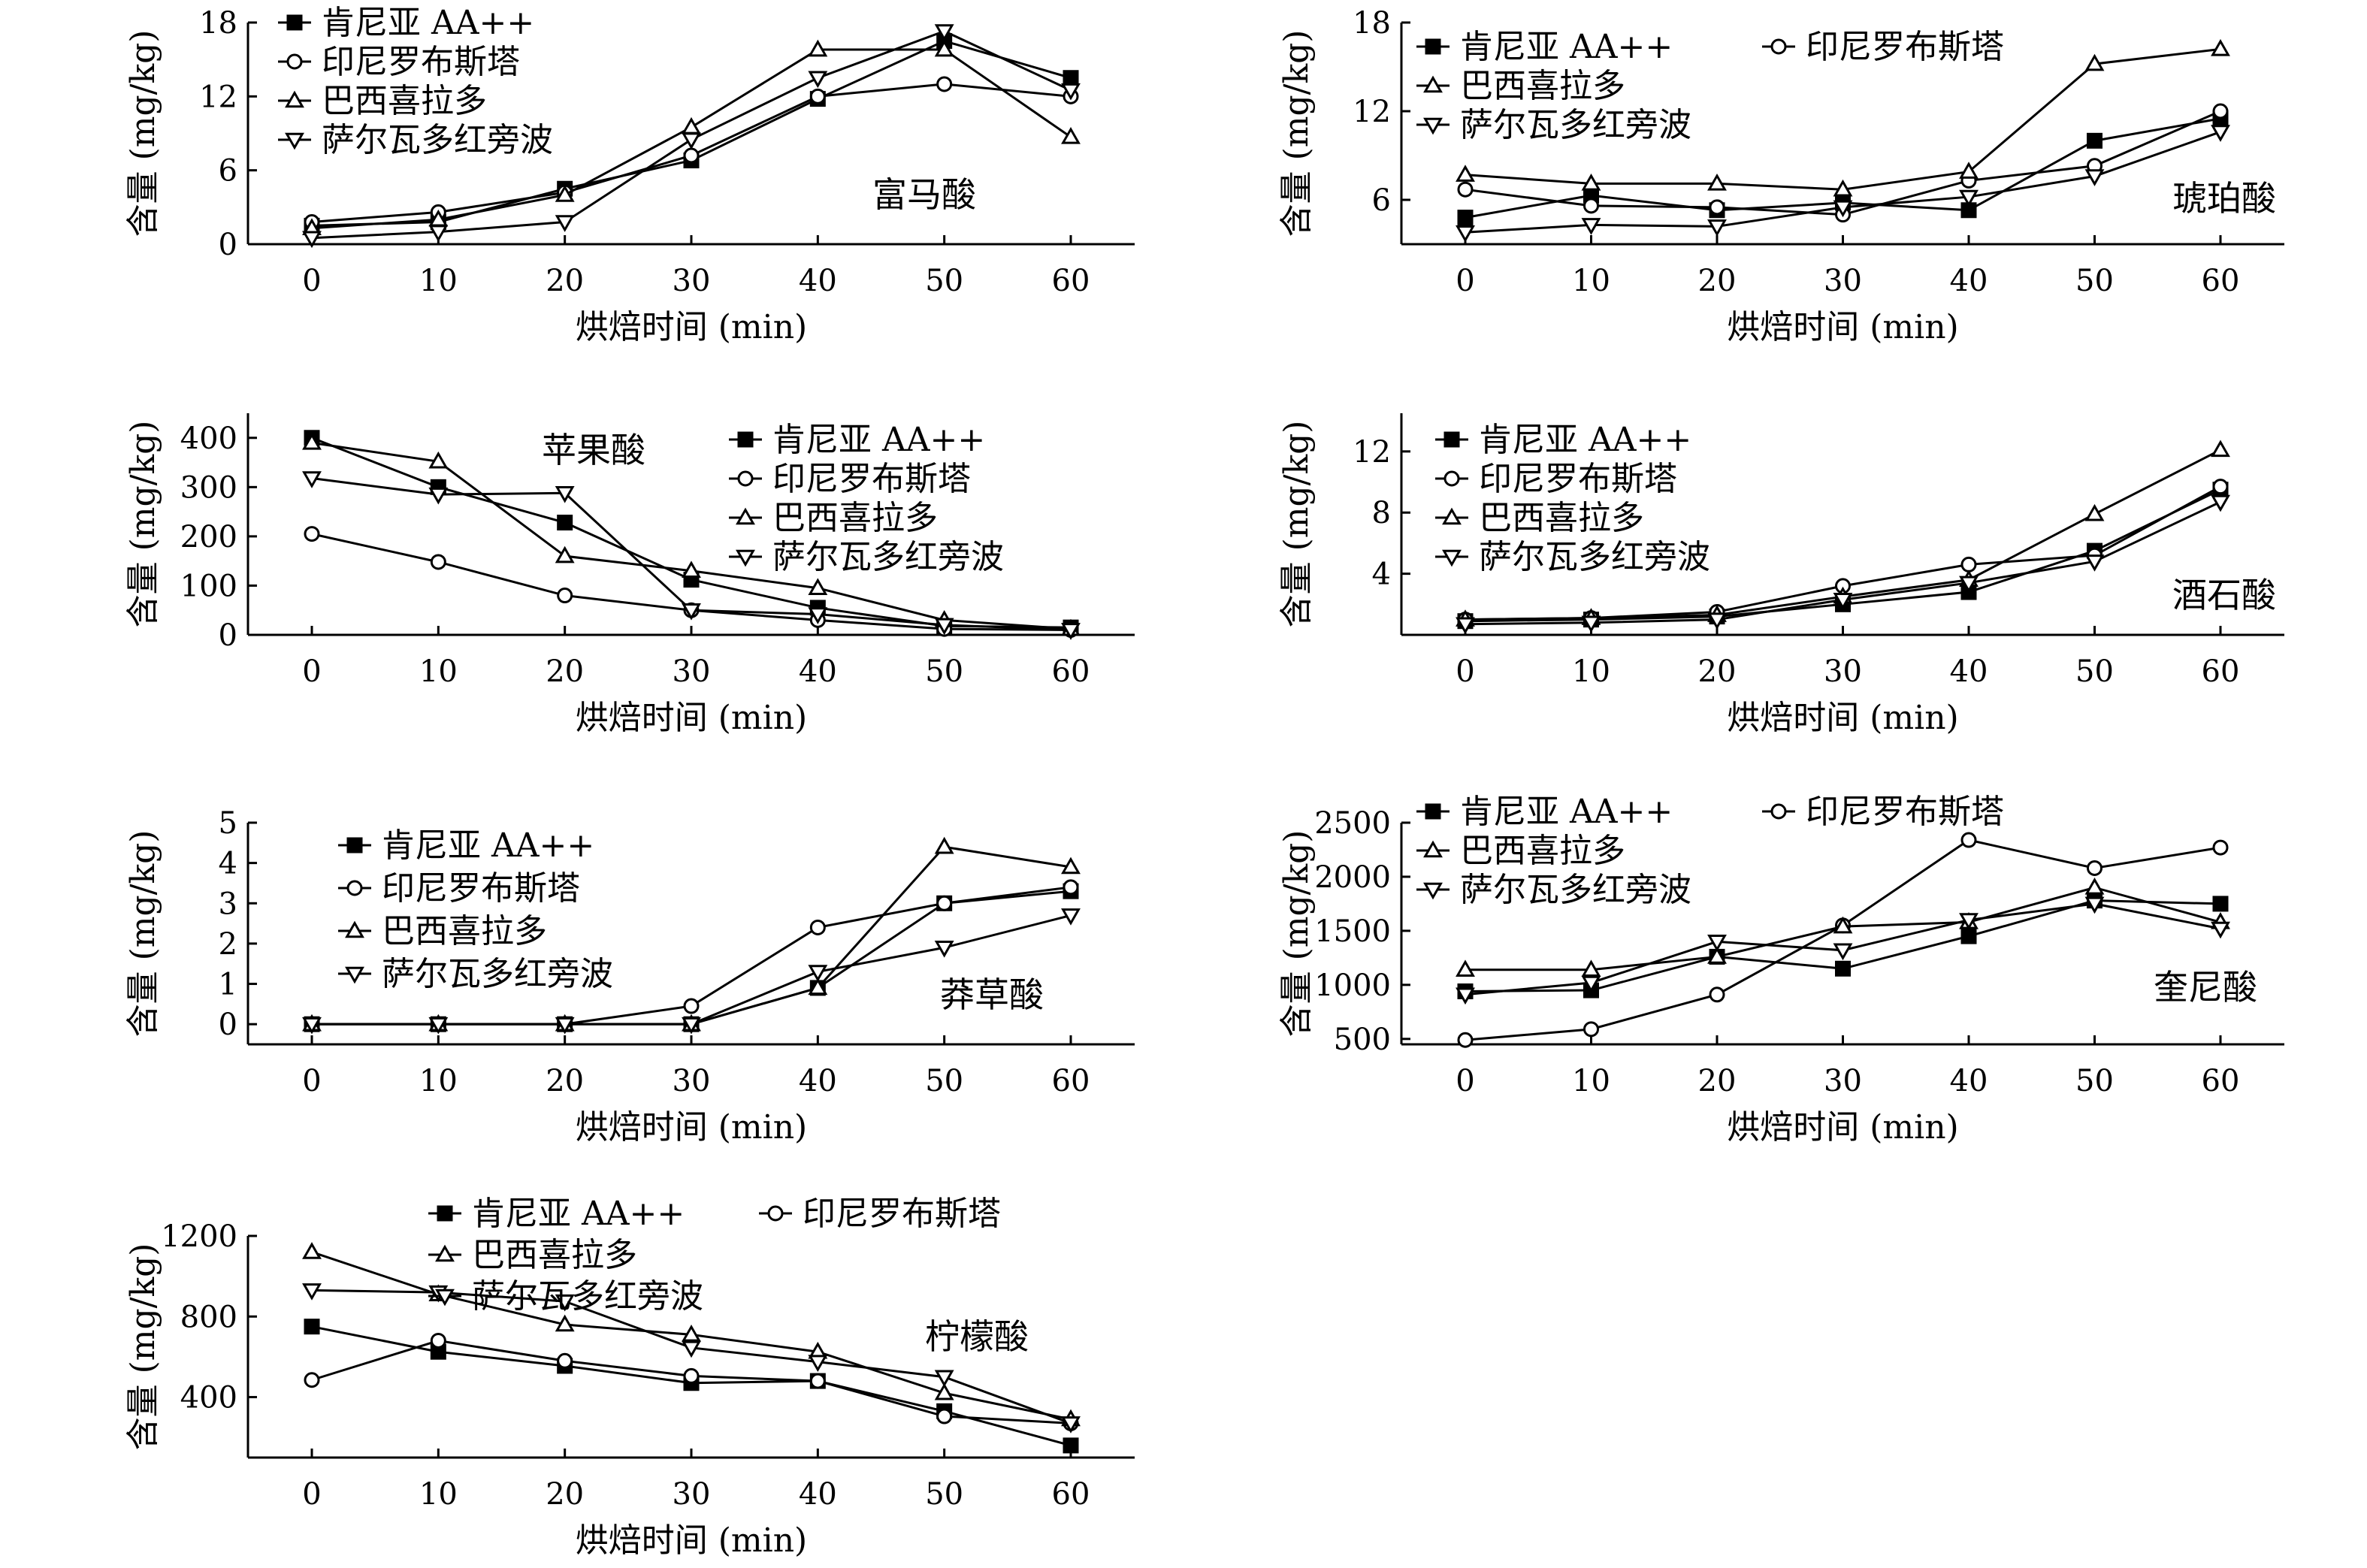 The height and width of the screenshot is (1568, 2367). I want to click on y-tick-label: 18, so click(218, 23).